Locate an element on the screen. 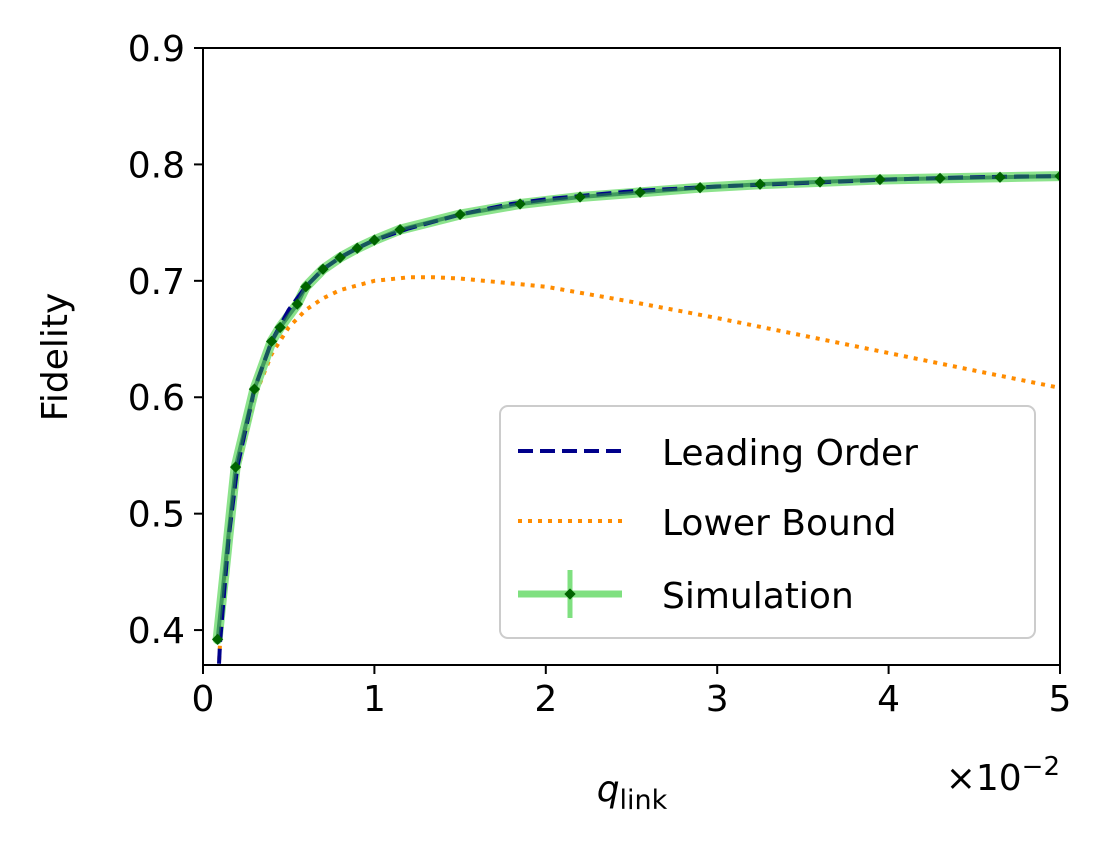  legend-label-lower-bound: Lower Bound is located at coordinates (779, 523).